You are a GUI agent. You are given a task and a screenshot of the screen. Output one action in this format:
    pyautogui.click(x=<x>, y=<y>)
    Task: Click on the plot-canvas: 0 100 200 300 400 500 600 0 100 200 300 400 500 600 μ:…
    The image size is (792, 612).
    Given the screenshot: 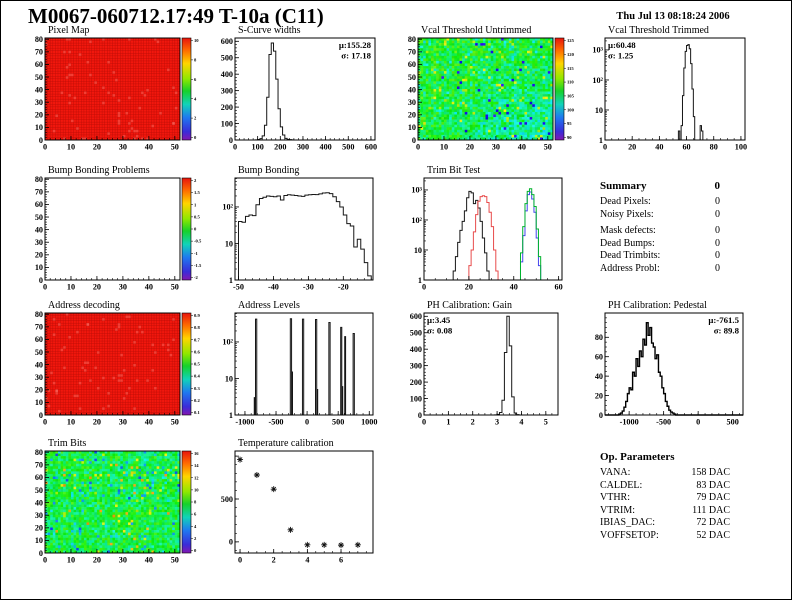 What is the action you would take?
    pyautogui.click(x=299, y=94)
    